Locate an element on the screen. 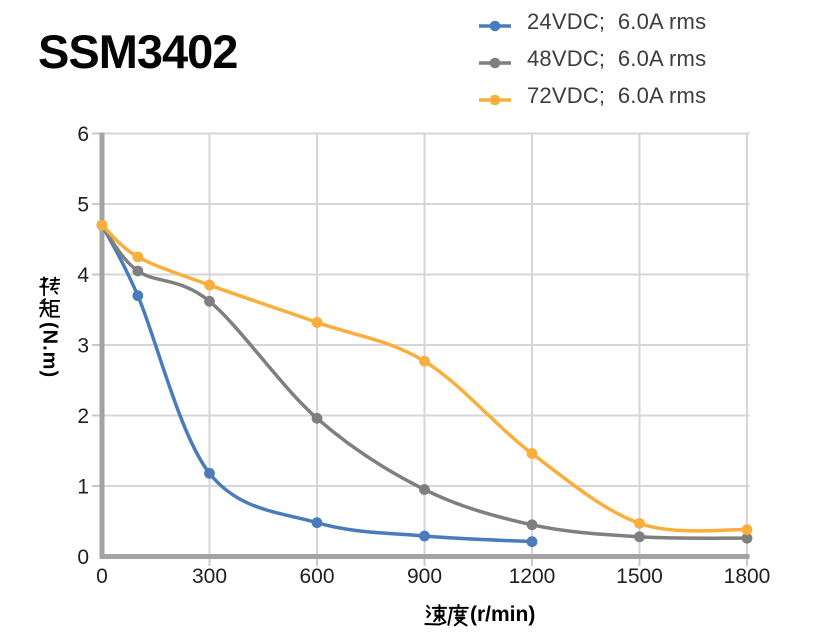 This screenshot has height=640, width=831. page-title: SSM3402 is located at coordinates (138, 51).